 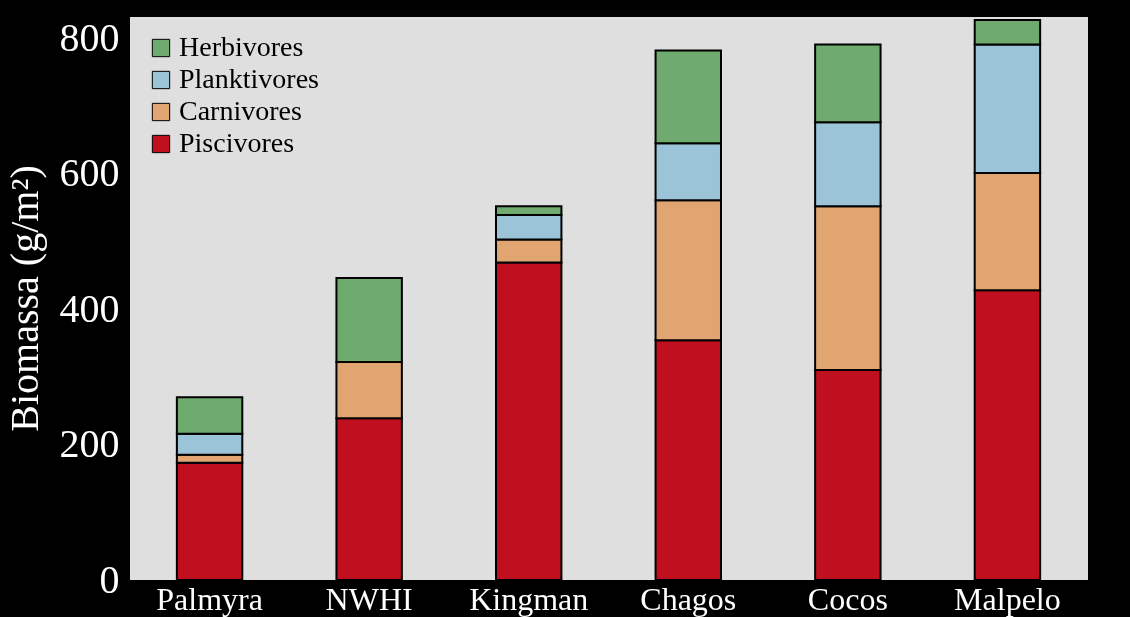 I want to click on x-tick-label: Kingman, so click(x=529, y=598).